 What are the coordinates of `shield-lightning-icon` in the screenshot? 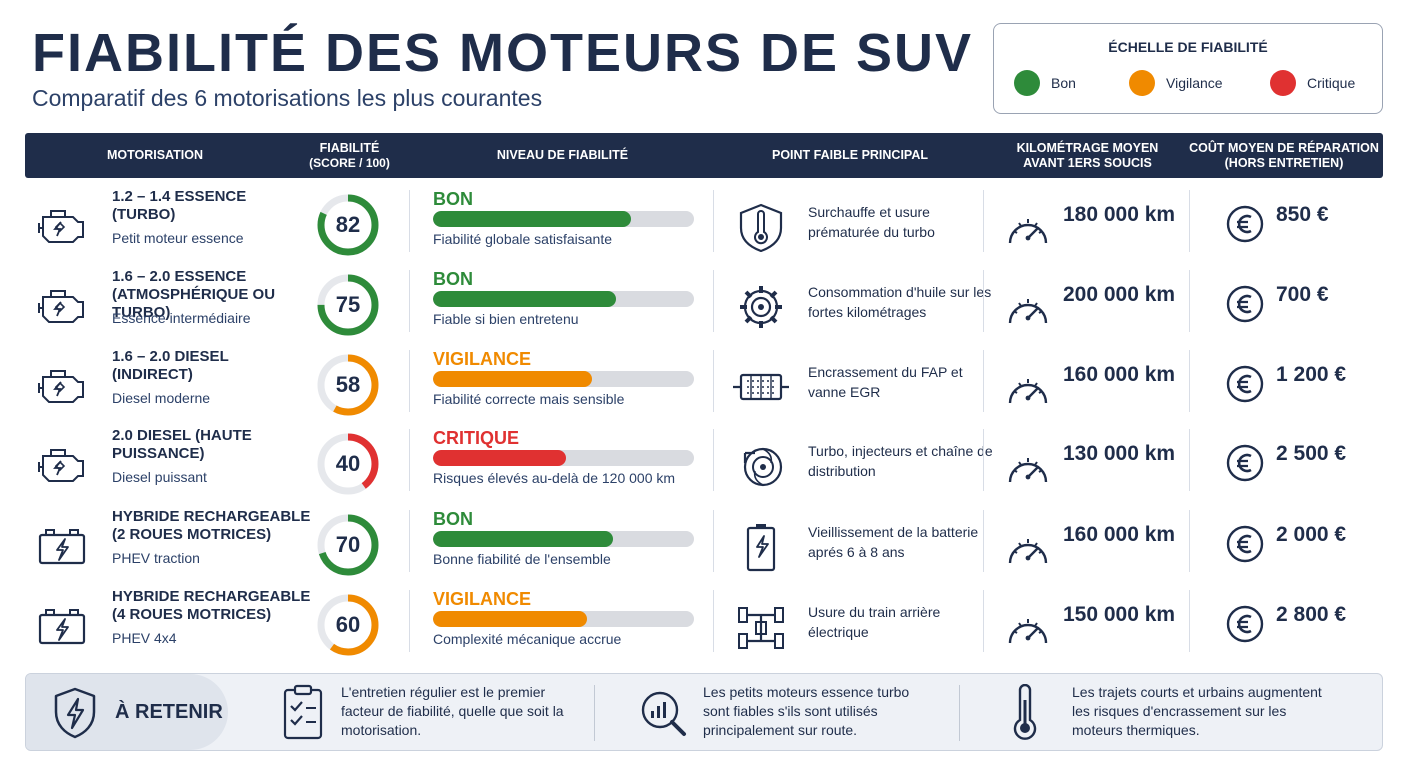 It's located at (75, 713).